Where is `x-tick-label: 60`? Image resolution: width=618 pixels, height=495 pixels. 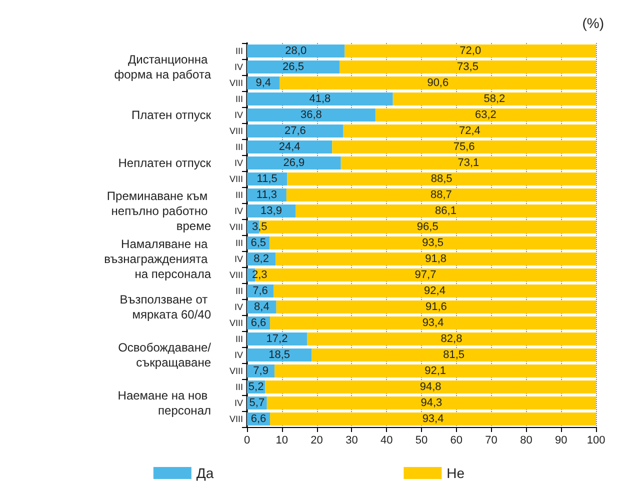 x-tick-label: 60 is located at coordinates (456, 440).